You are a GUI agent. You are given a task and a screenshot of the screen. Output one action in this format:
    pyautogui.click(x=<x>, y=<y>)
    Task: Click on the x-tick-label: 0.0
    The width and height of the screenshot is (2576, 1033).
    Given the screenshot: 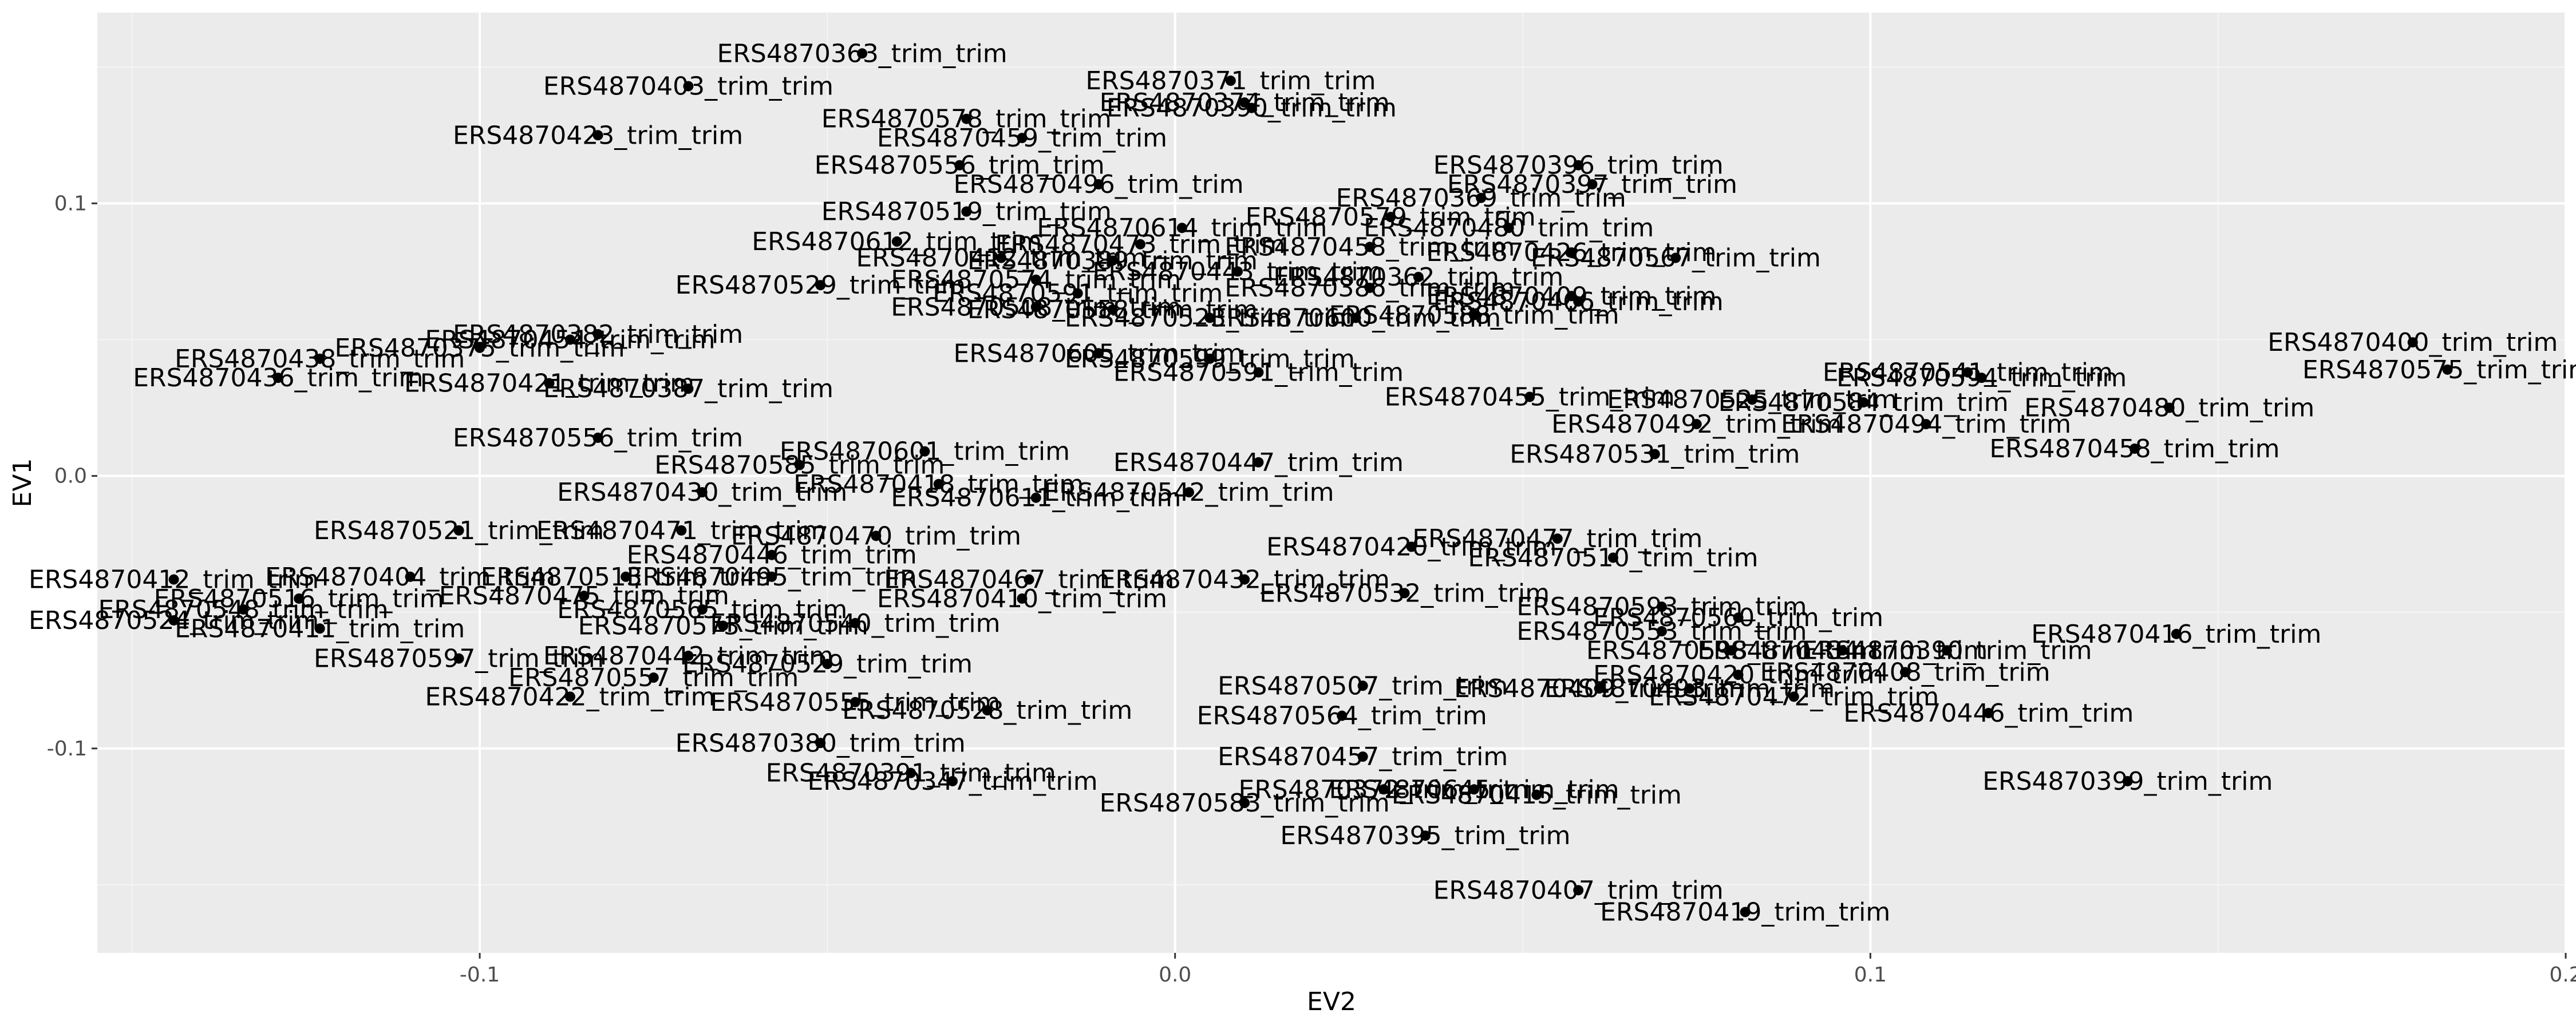 What is the action you would take?
    pyautogui.click(x=1175, y=975)
    